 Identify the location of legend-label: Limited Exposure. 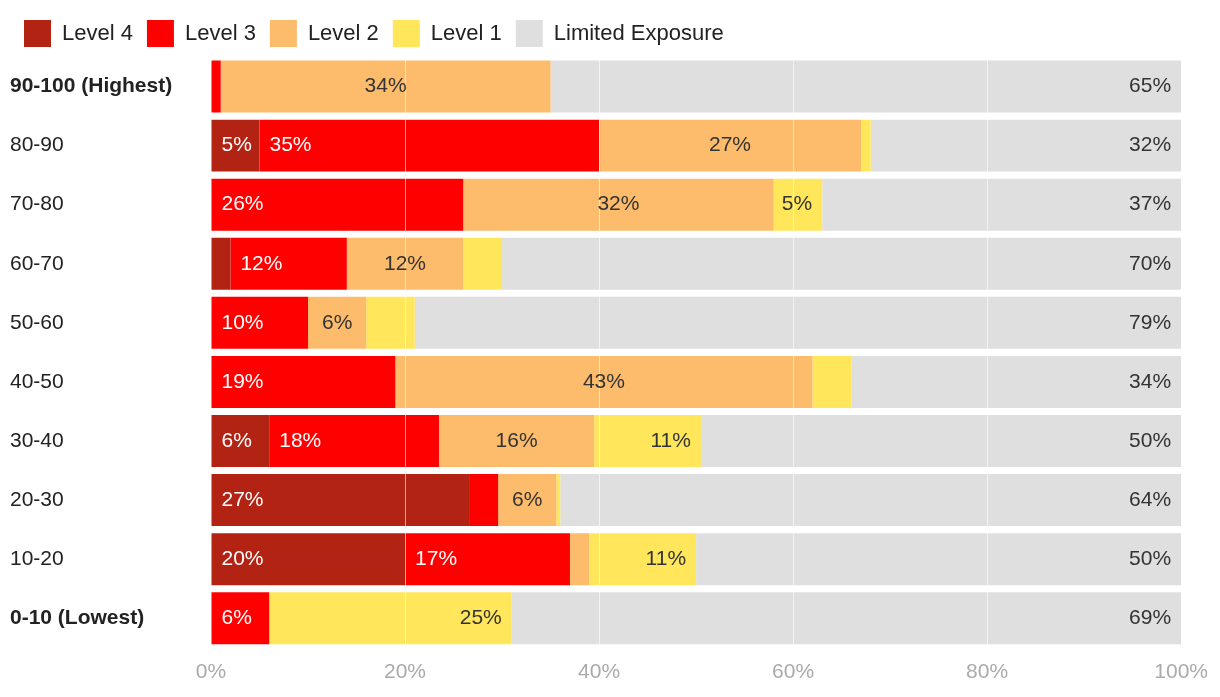
(638, 32).